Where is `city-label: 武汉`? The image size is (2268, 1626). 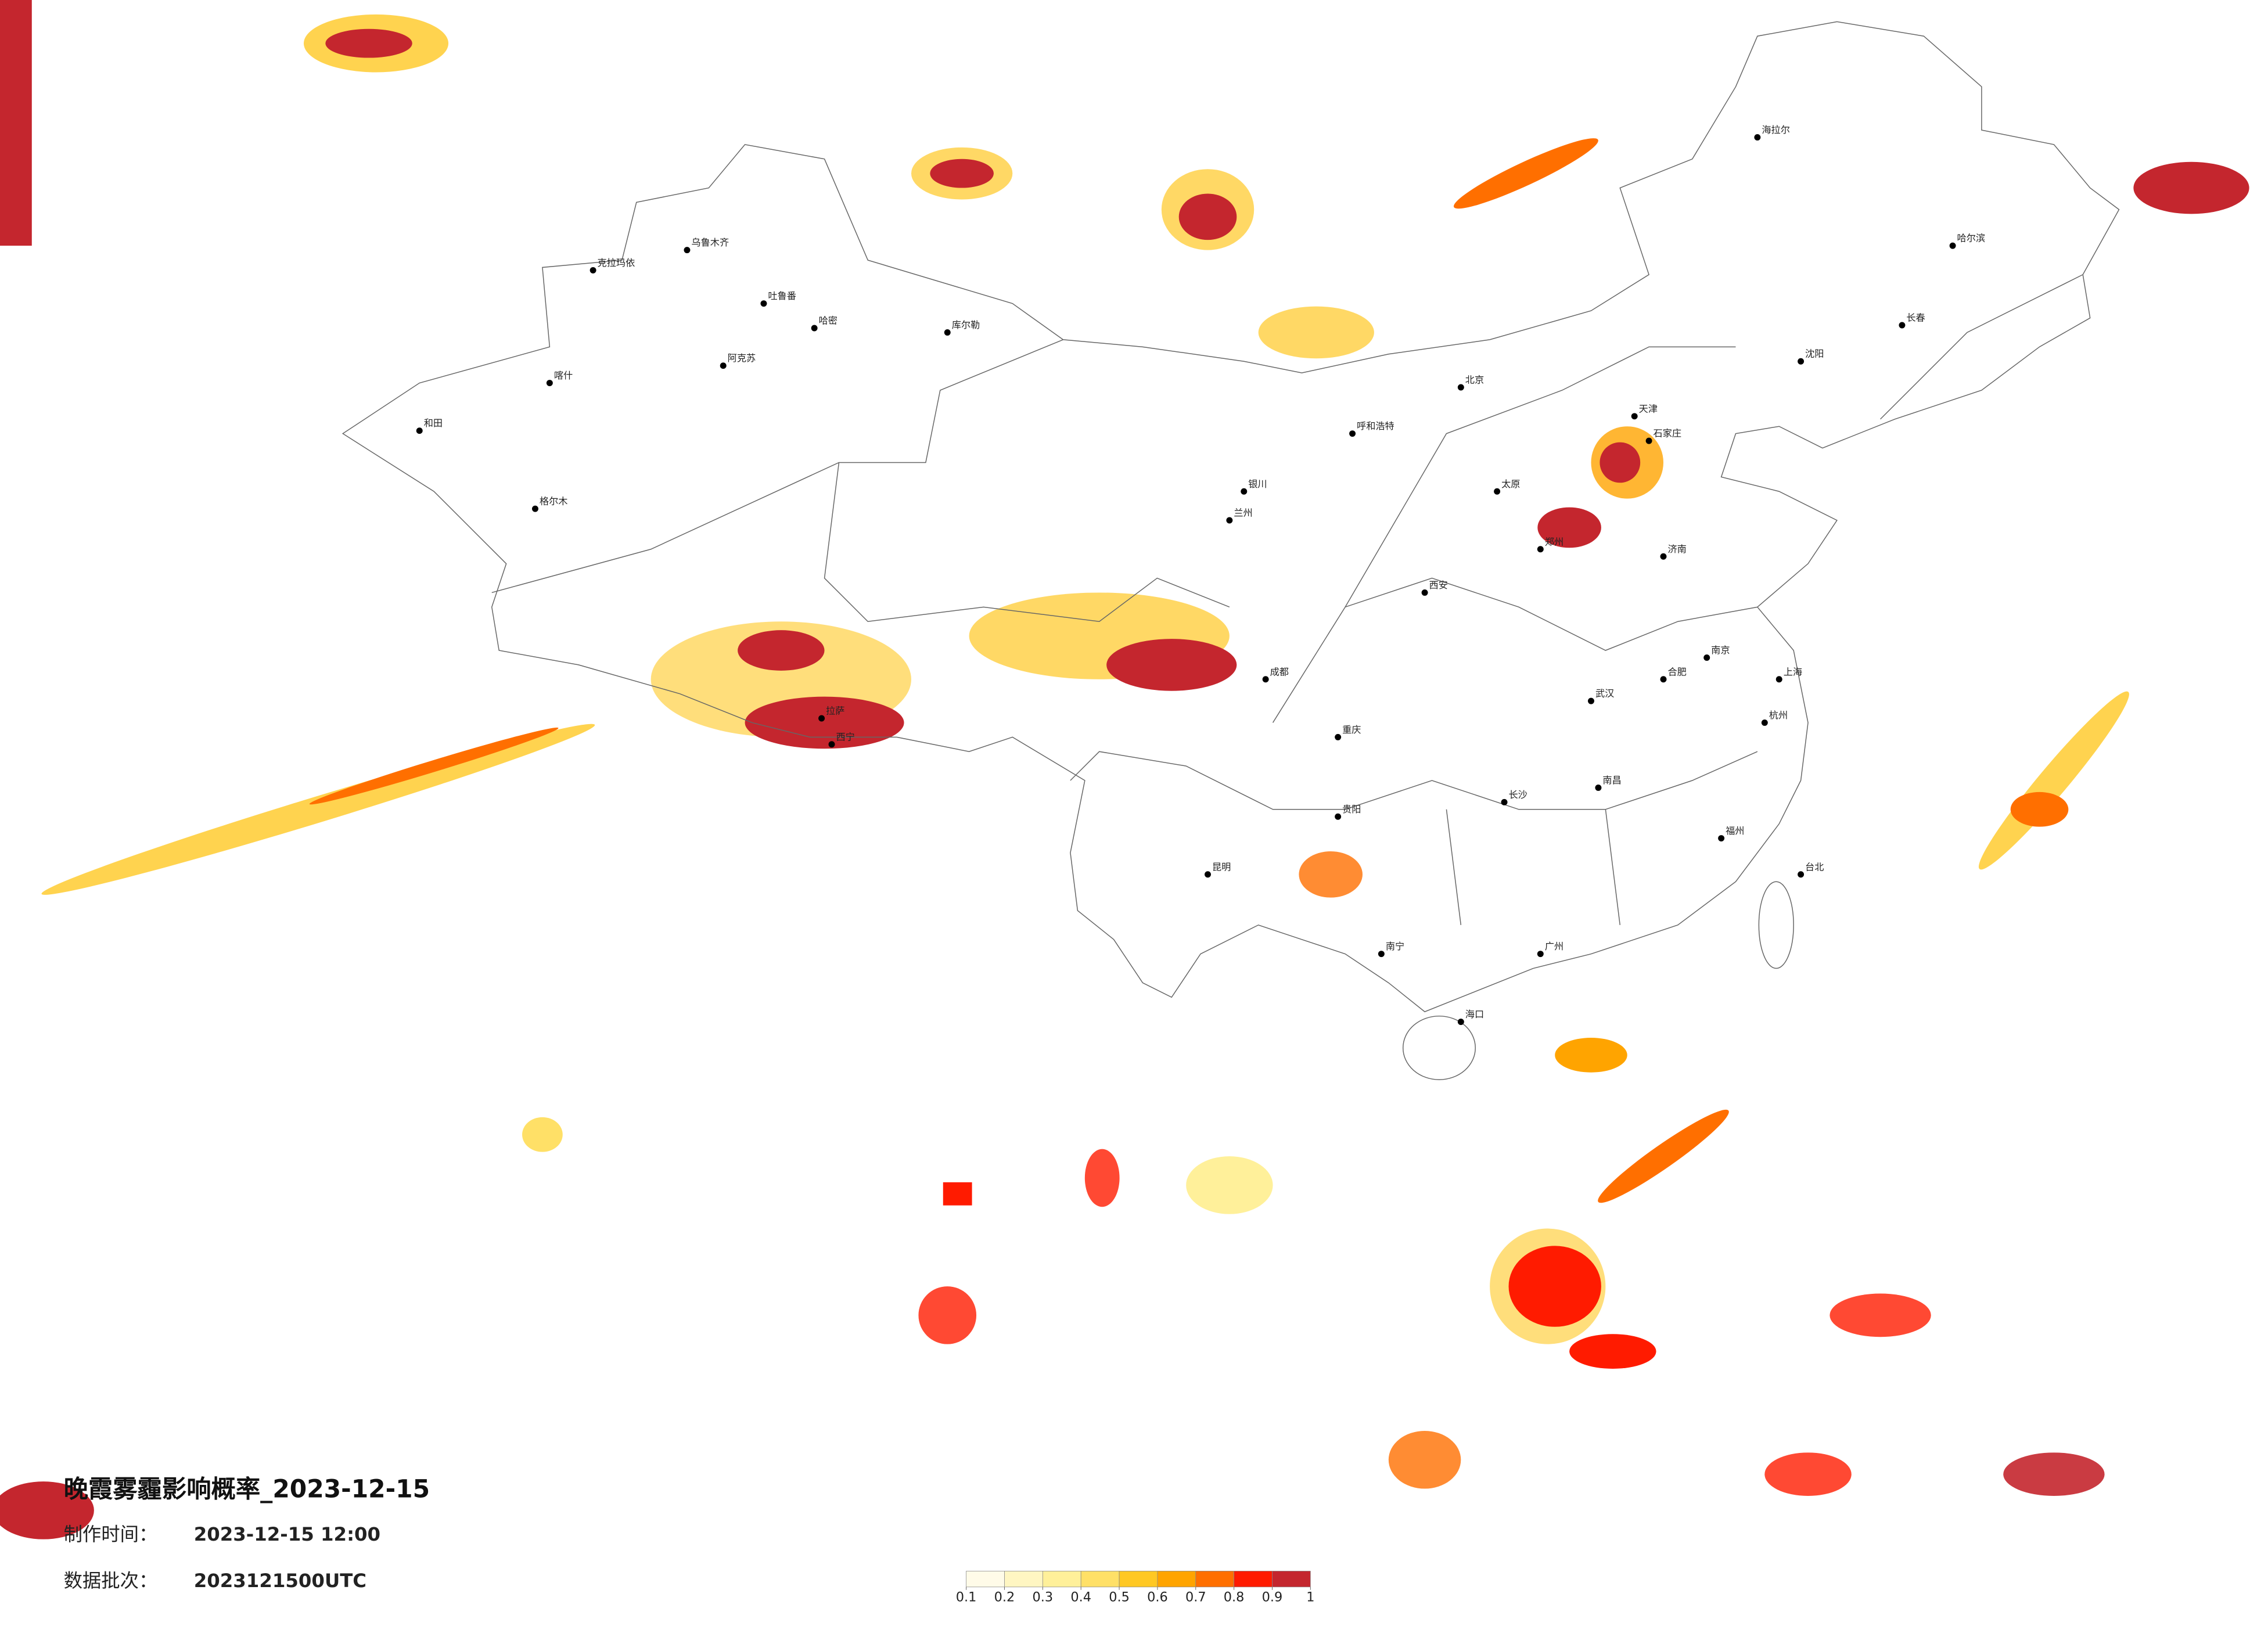 city-label: 武汉 is located at coordinates (1604, 693).